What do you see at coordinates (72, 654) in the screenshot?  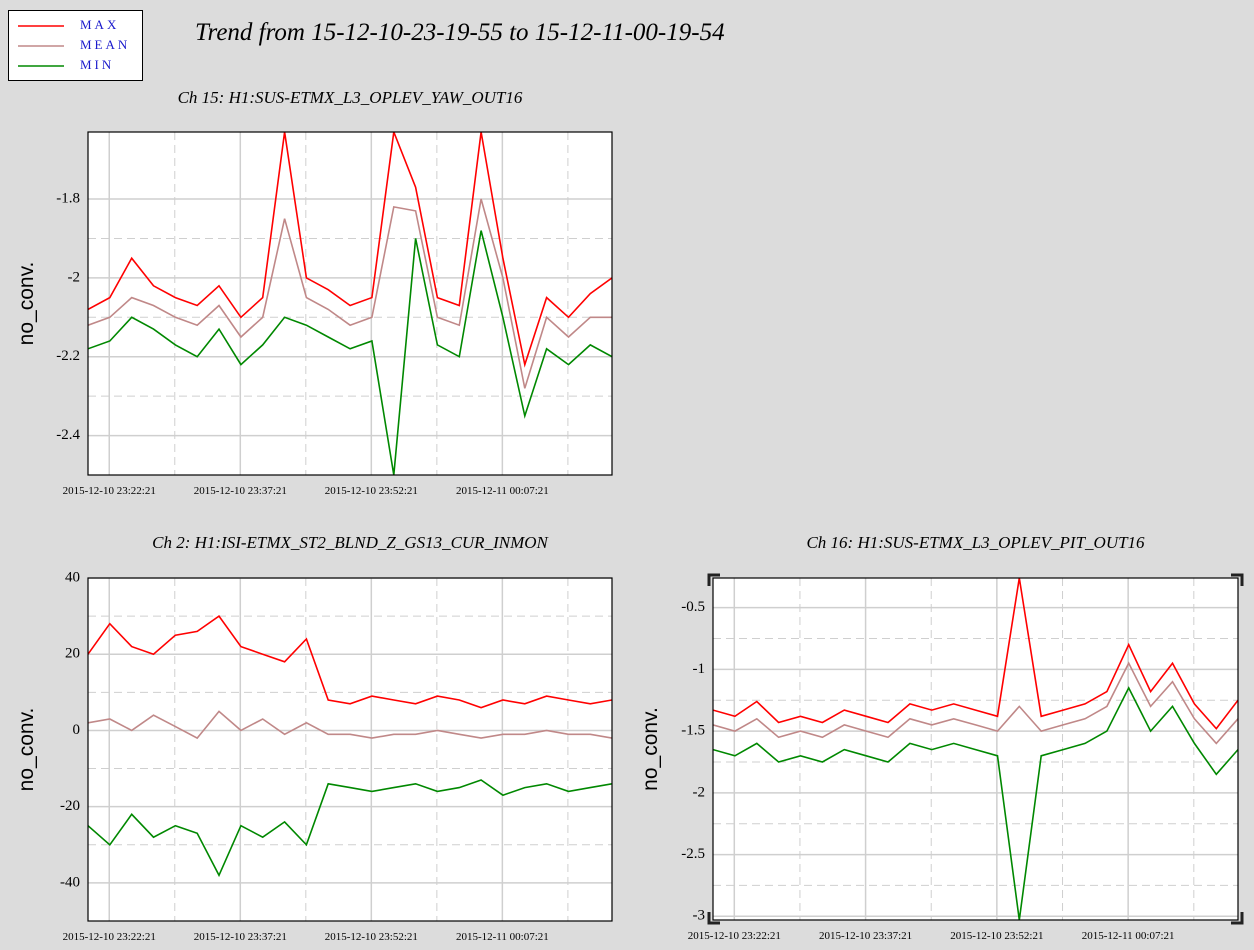 I see `y-tick-label: 20` at bounding box center [72, 654].